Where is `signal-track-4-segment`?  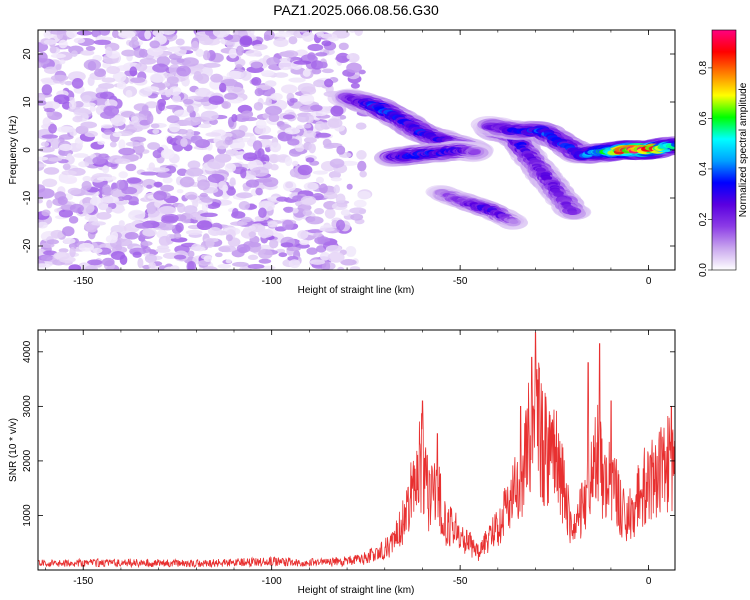 signal-track-4-segment is located at coordinates (572, 212).